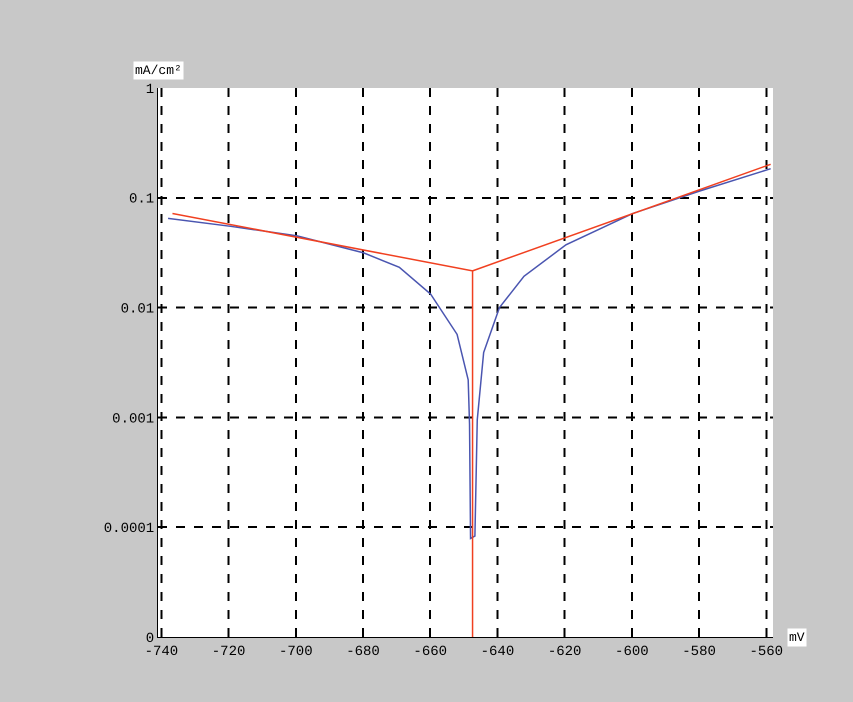 The height and width of the screenshot is (702, 853). Describe the element at coordinates (565, 652) in the screenshot. I see `x-tick-label: -620` at that location.